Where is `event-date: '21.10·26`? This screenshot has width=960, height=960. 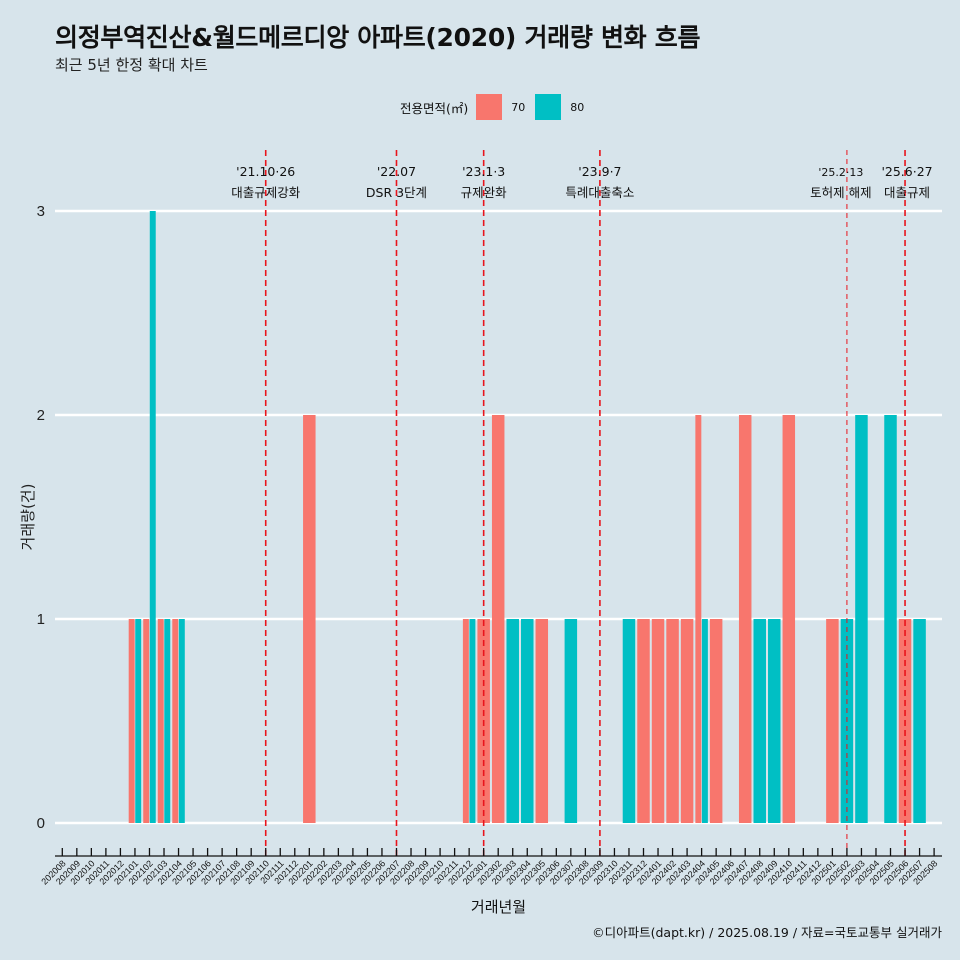
event-date: '21.10·26 is located at coordinates (265, 171).